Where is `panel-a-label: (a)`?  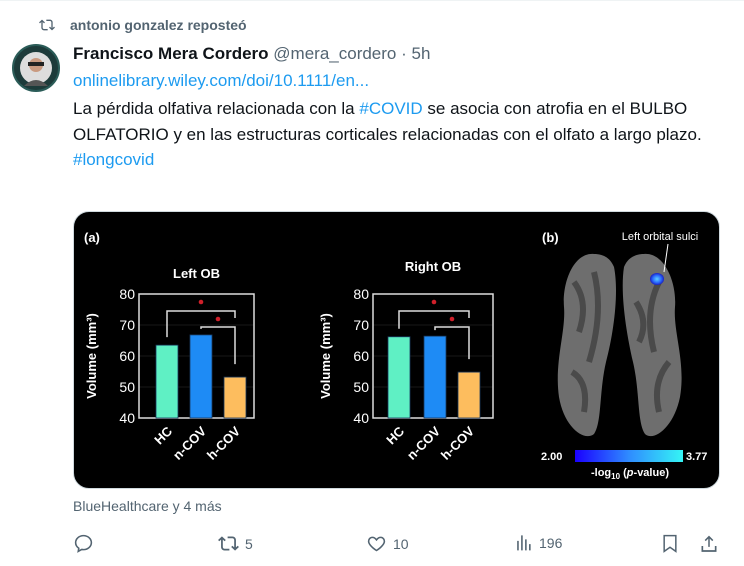 panel-a-label: (a) is located at coordinates (92, 237).